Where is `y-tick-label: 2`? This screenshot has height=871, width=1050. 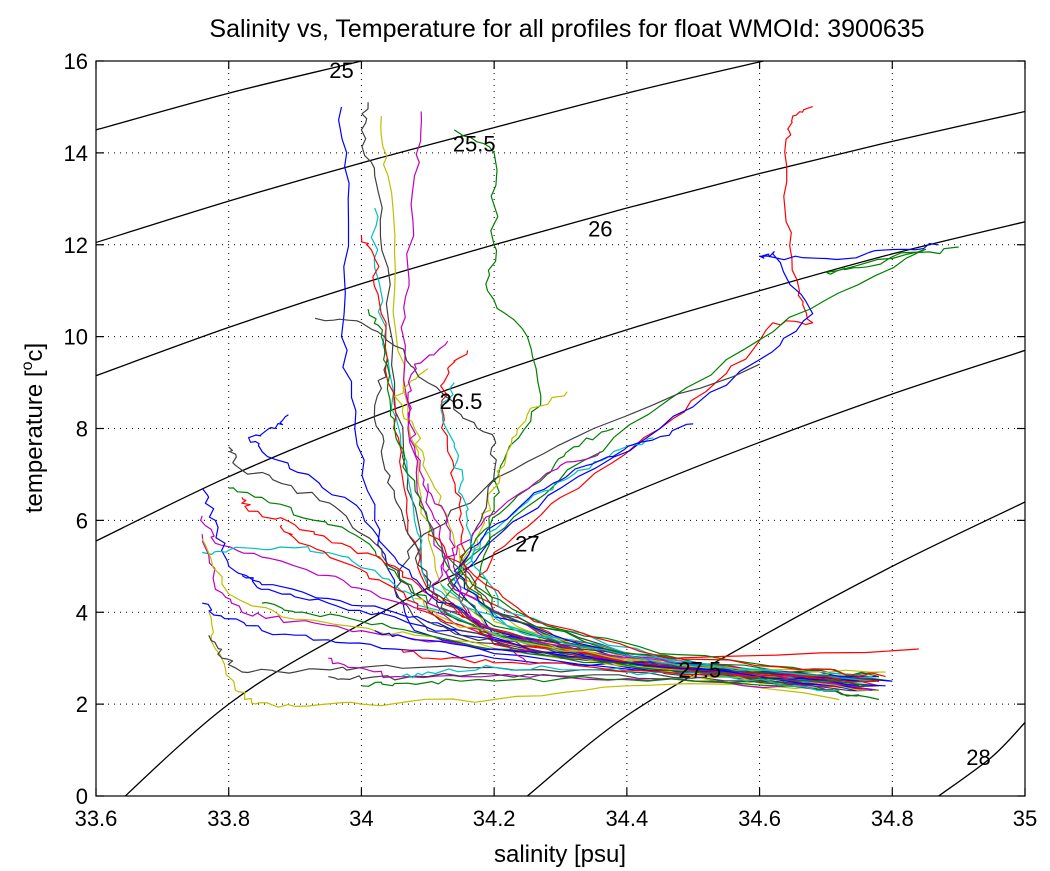 y-tick-label: 2 is located at coordinates (82, 704).